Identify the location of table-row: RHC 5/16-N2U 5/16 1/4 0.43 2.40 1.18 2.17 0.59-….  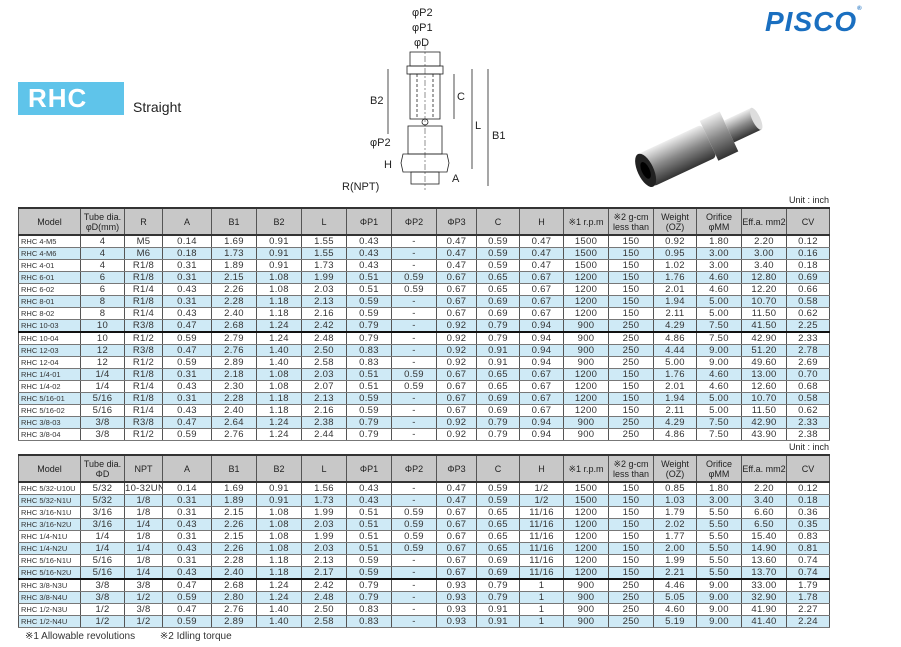
(424, 573).